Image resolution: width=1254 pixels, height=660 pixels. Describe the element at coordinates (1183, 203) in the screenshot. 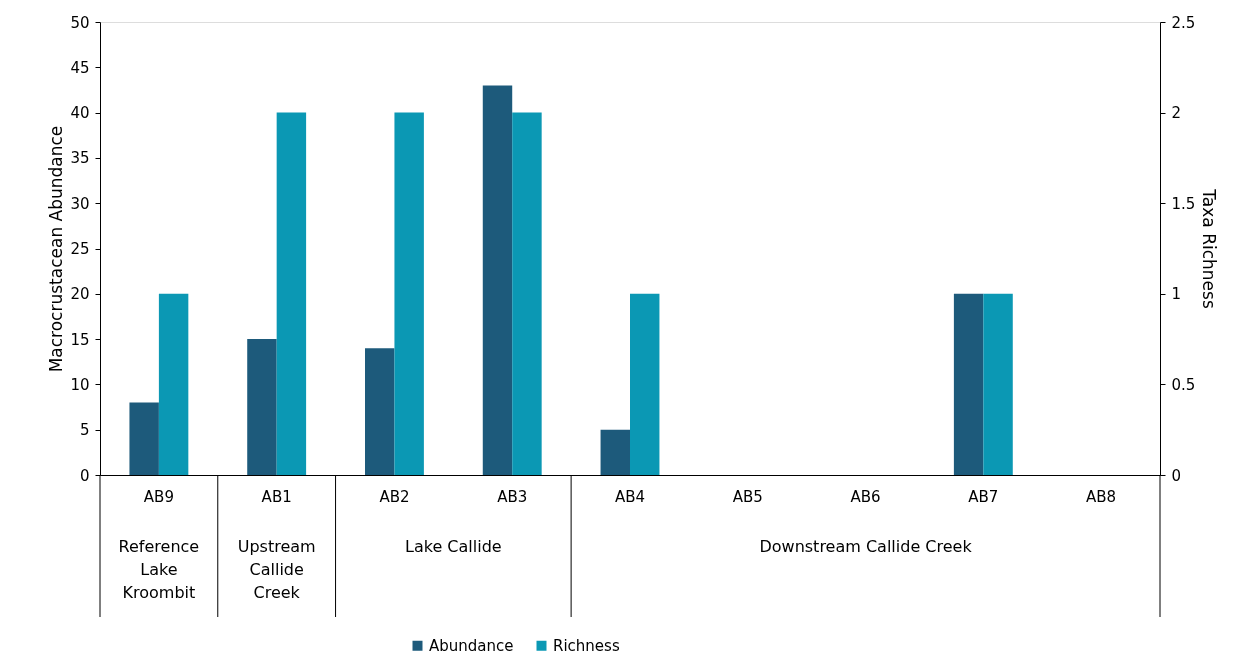

I see `y2-tick-label: 1.5` at that location.